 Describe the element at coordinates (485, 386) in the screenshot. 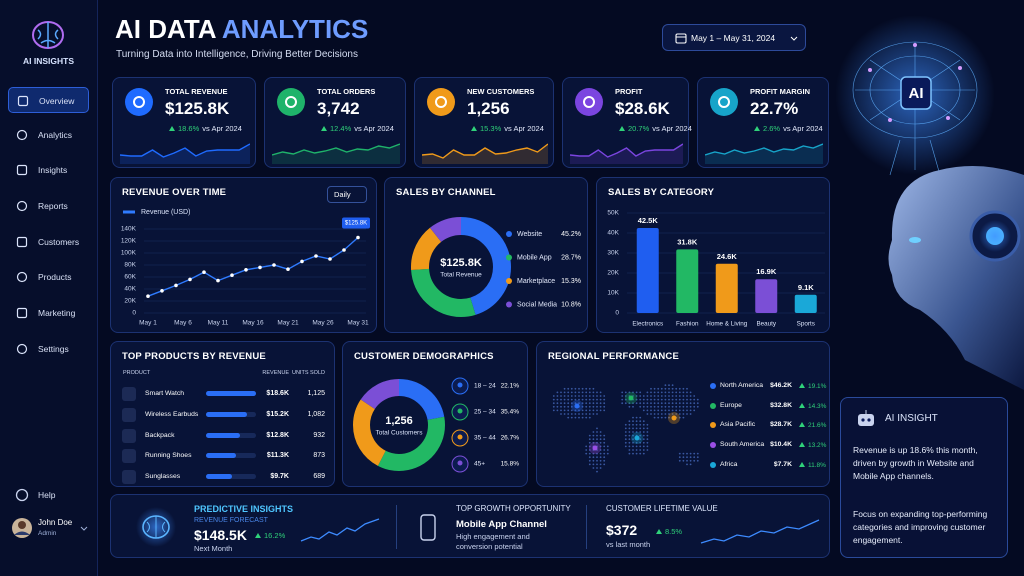

I see `legend-label: 18 – 24` at that location.